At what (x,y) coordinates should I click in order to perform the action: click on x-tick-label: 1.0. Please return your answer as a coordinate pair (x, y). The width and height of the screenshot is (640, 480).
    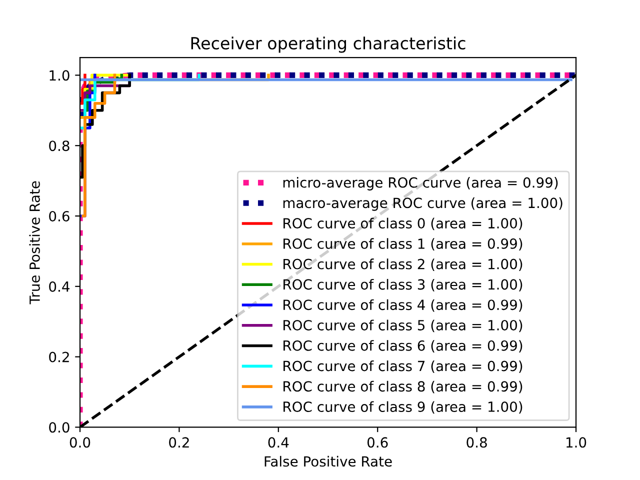
    Looking at the image, I should click on (576, 442).